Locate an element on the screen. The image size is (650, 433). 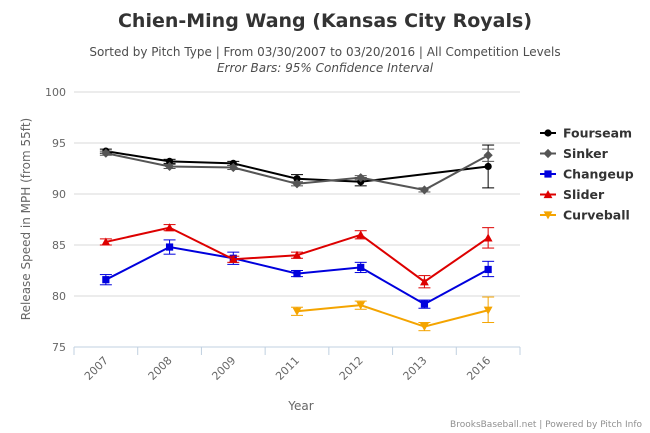
slider-point-2009 is located at coordinates (233, 258).